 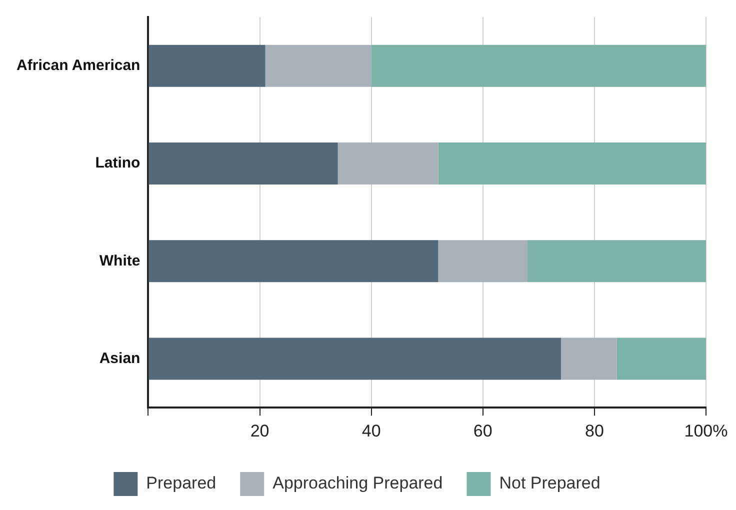 I want to click on y-tick-label: African American, so click(x=78, y=65).